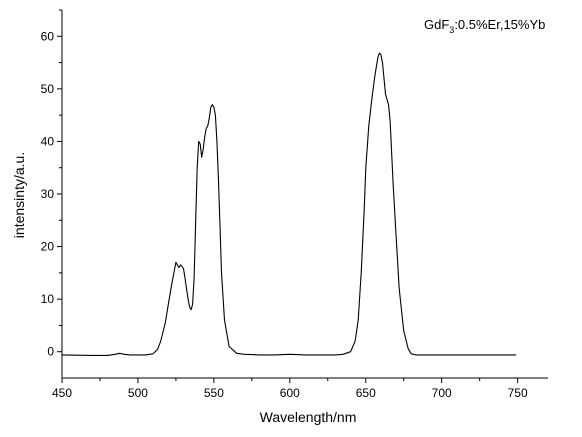 Image resolution: width=582 pixels, height=437 pixels. Describe the element at coordinates (48, 89) in the screenshot. I see `y-tick-label: 50` at that location.